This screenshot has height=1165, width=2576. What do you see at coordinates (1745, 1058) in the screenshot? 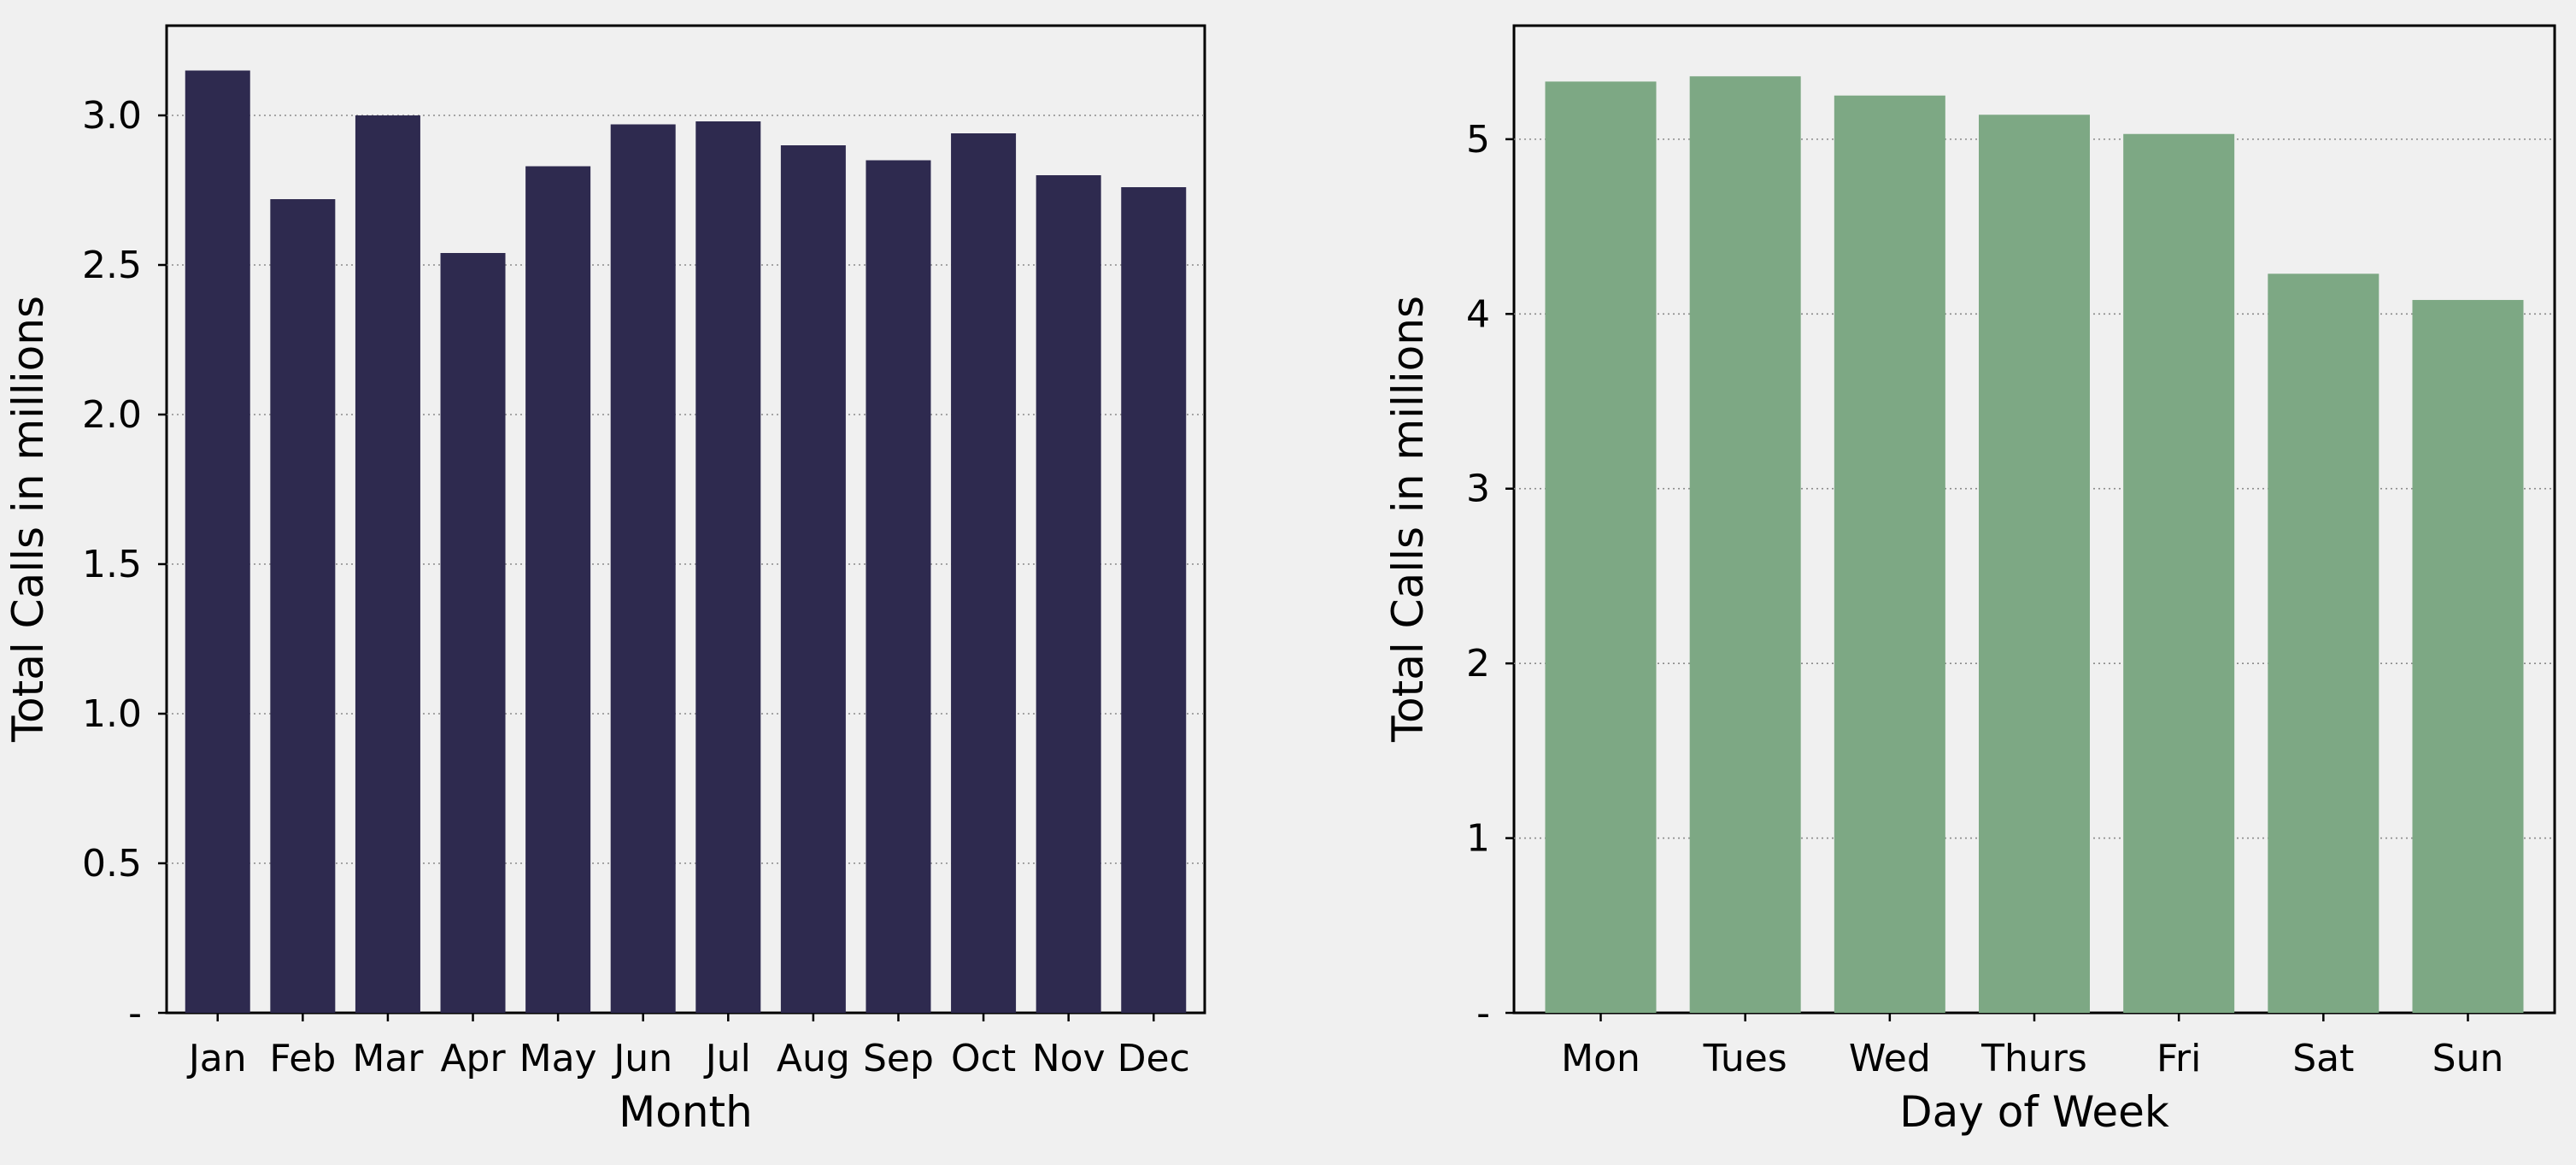
I see `weekday-x-tick-label-tues: Tues` at bounding box center [1745, 1058].